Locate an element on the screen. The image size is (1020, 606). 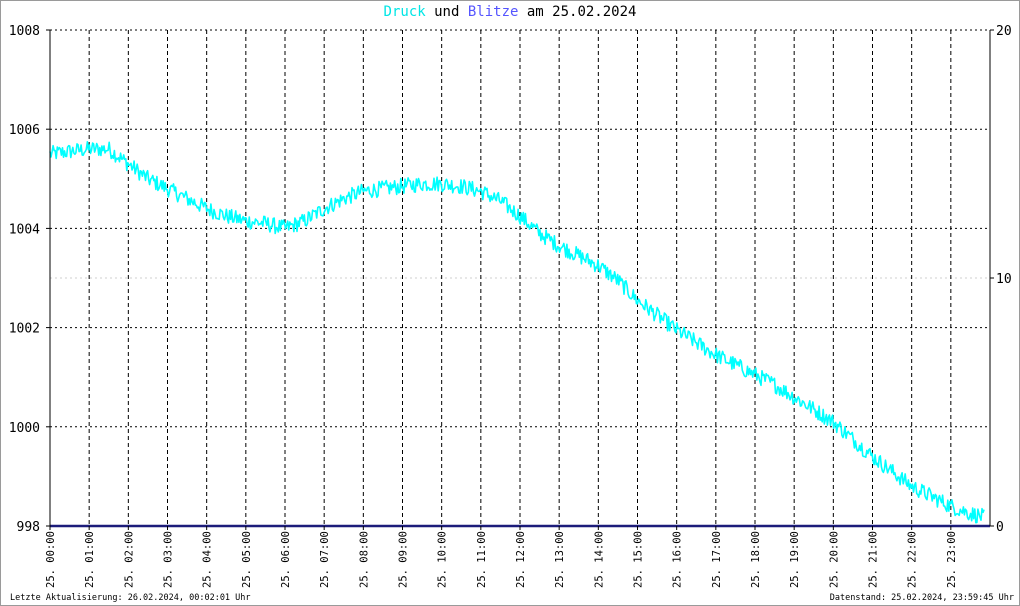
y-left-tick-label: 1006 is located at coordinates (24, 130).